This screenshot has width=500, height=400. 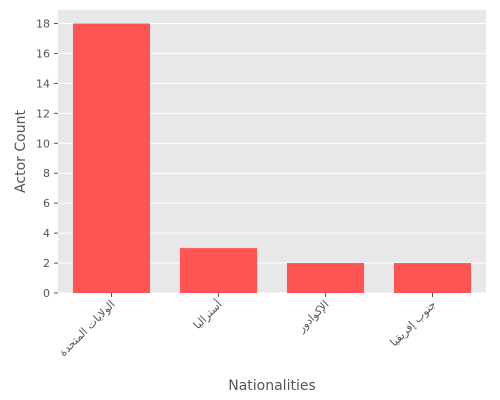 I want to click on y-tick-label: 4, so click(x=46, y=233).